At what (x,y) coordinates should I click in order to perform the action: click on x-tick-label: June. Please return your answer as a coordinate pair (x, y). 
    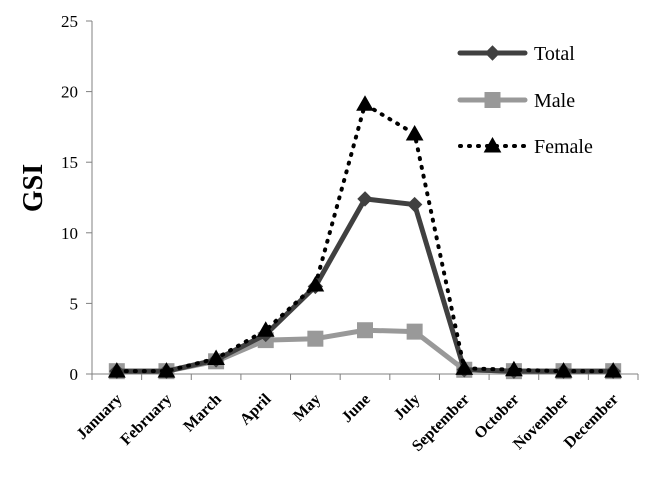
    Looking at the image, I should click on (356, 408).